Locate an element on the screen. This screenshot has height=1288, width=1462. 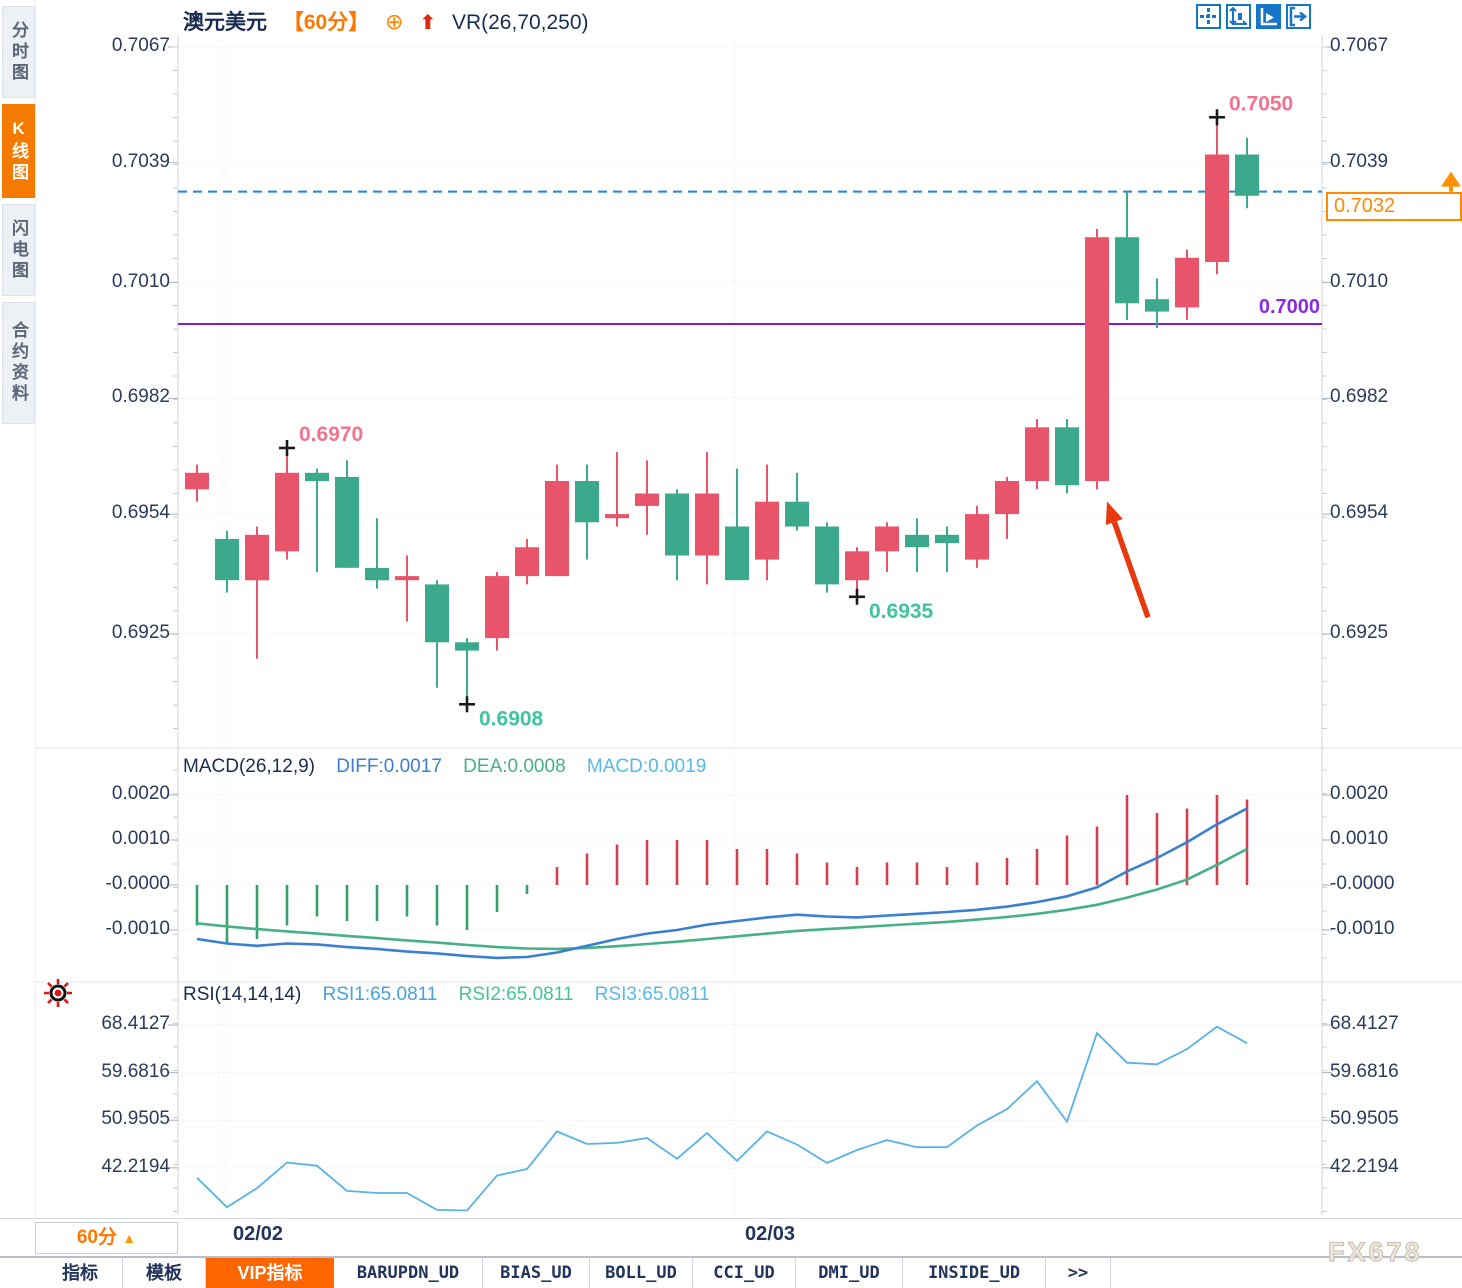
period-selector-button: 60分 ▲ is located at coordinates (106, 1238).